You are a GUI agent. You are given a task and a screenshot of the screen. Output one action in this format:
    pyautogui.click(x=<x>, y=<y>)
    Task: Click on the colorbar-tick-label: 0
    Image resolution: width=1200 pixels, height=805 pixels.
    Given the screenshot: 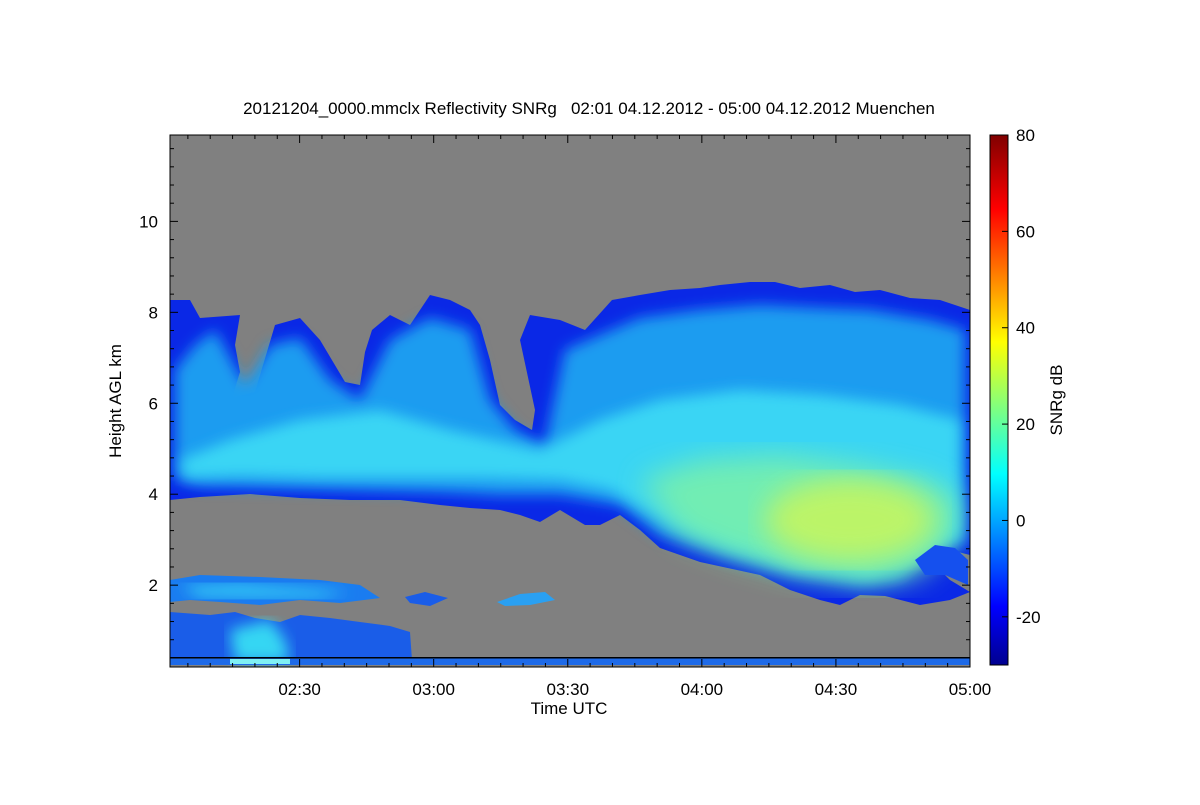 What is the action you would take?
    pyautogui.click(x=1020, y=520)
    